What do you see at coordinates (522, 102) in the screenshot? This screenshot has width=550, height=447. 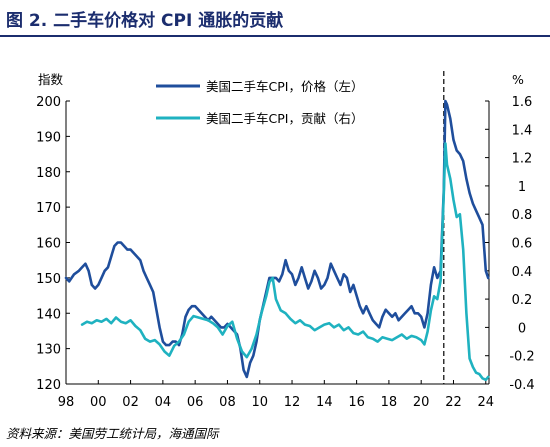 I see `right-tick-label: 1.6` at bounding box center [522, 102].